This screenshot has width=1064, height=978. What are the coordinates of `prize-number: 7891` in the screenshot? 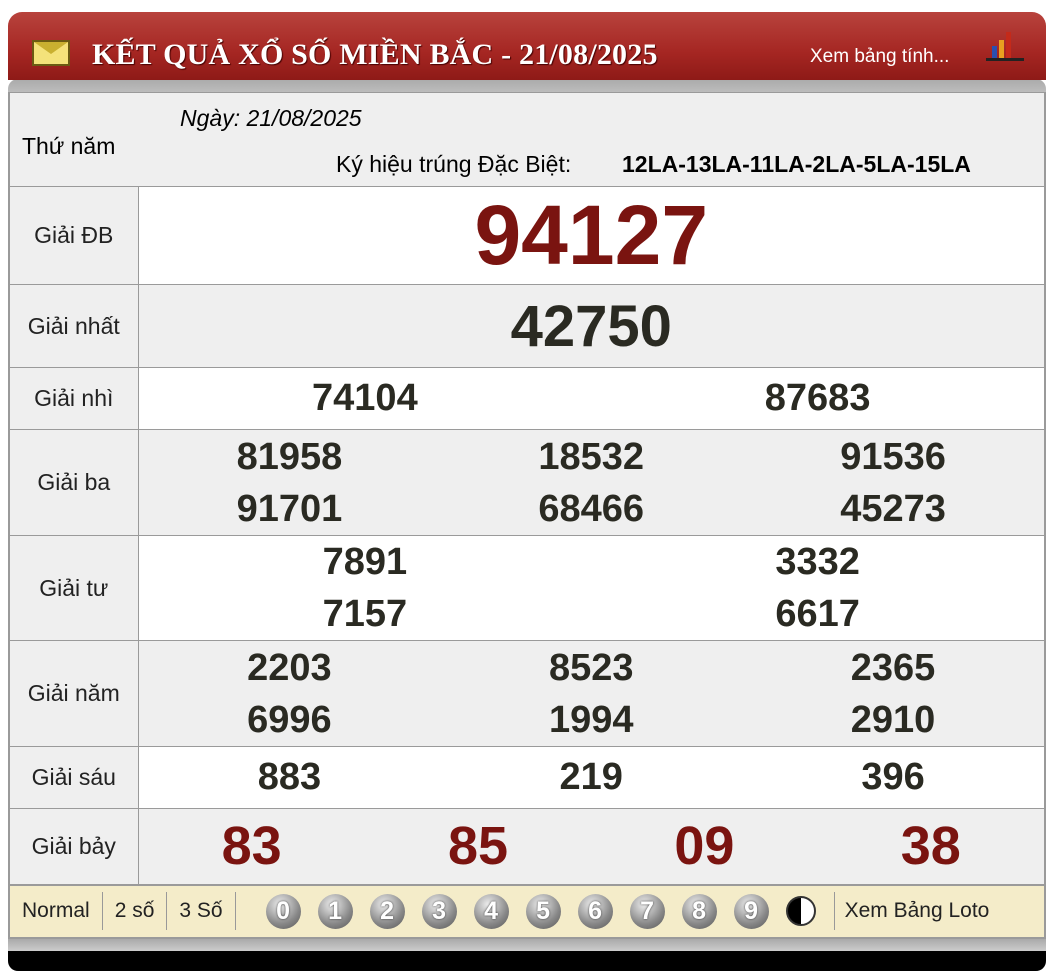 It's located at (365, 562).